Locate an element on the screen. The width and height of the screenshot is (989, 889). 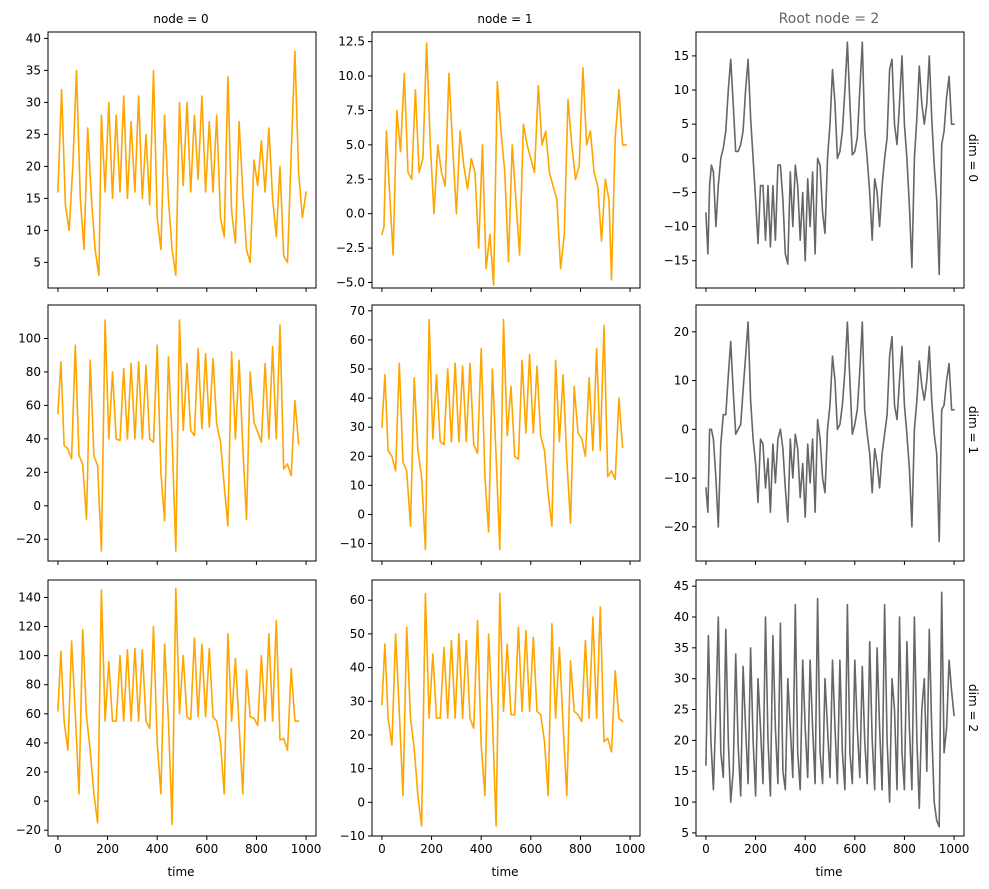
y-tick-label-r2c0-8: 140 is located at coordinates (29, 597).